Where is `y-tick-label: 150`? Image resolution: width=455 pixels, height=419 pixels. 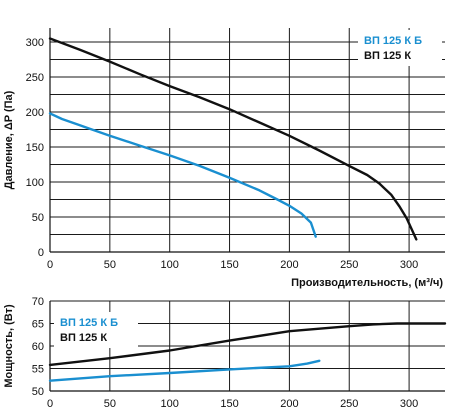 y-tick-label: 150 is located at coordinates (35, 148).